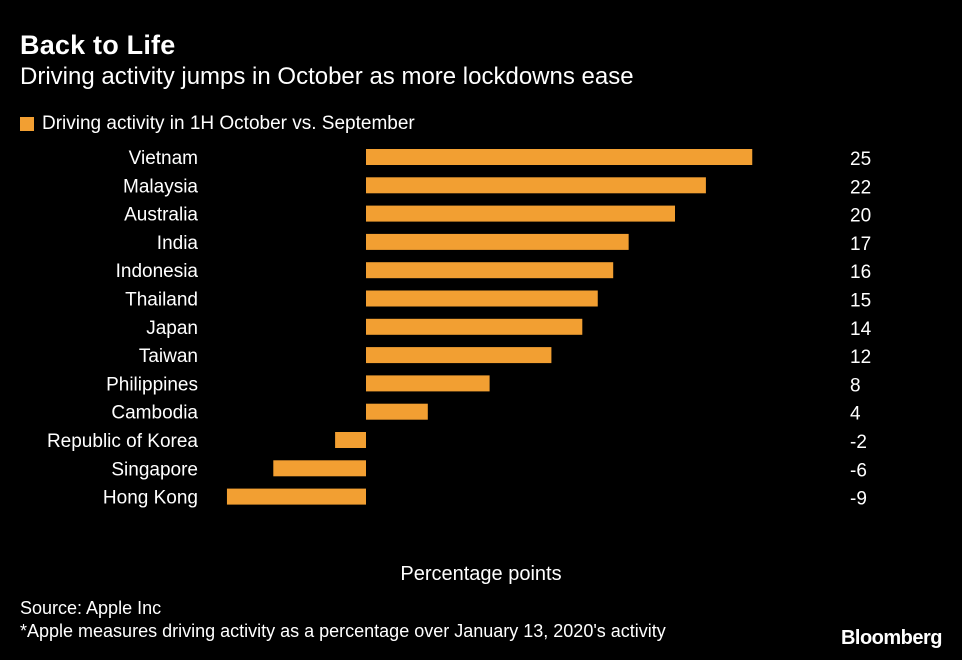 The height and width of the screenshot is (660, 962). What do you see at coordinates (152, 384) in the screenshot?
I see `category-label: Philippines` at bounding box center [152, 384].